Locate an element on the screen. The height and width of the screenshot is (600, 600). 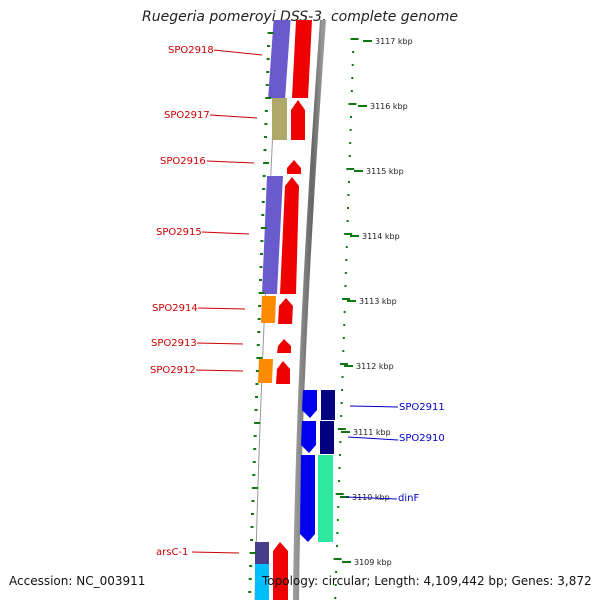
scale-label: 3117 kbp is located at coordinates (394, 41).